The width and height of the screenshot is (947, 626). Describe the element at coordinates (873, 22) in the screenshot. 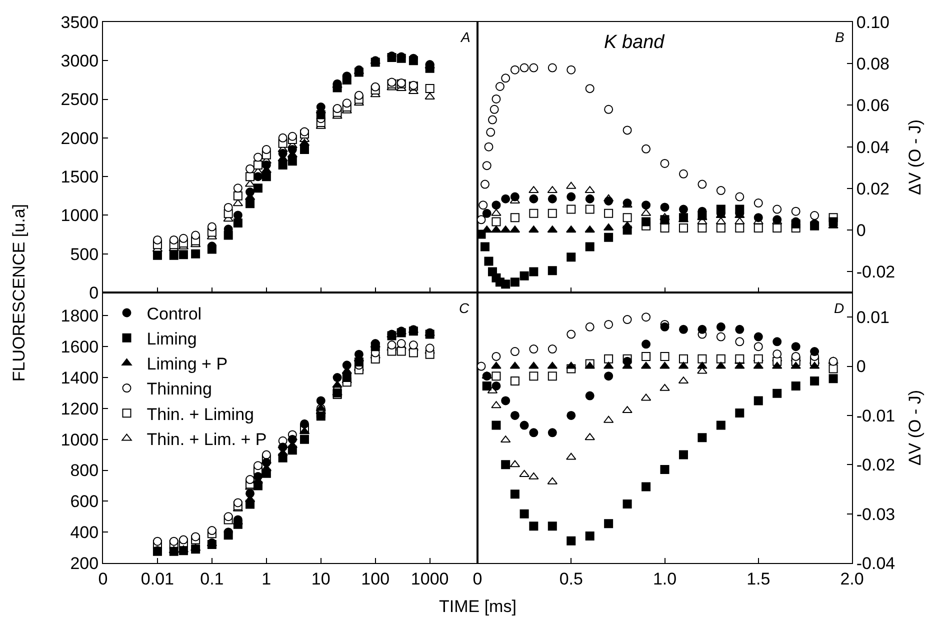

I see `y2-tick-label: 0.10` at that location.